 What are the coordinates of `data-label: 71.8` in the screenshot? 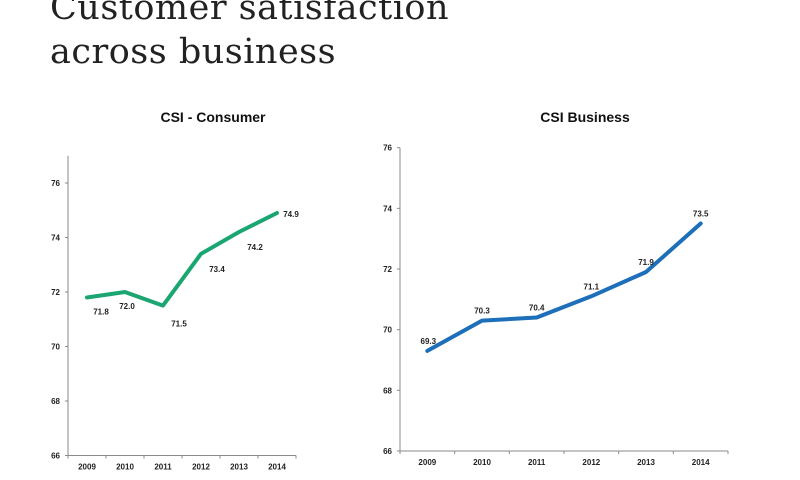 It's located at (101, 311).